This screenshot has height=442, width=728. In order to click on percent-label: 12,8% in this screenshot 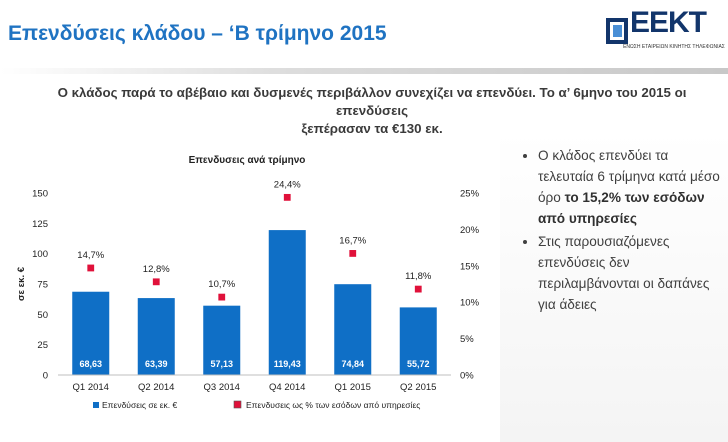, I will do `click(156, 269)`.